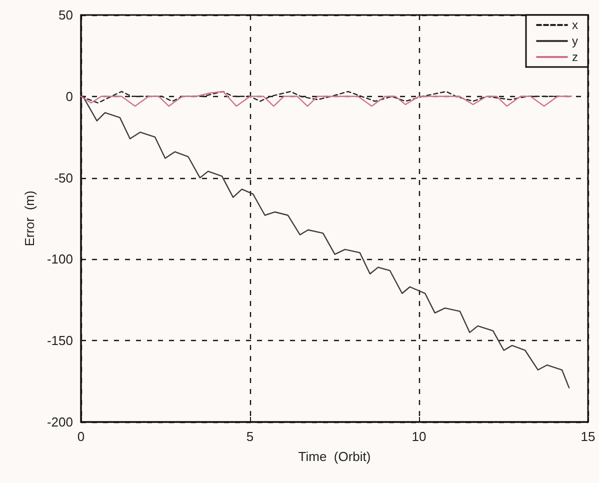 The image size is (599, 483). What do you see at coordinates (59, 340) in the screenshot?
I see `y-tick-label: -150` at bounding box center [59, 340].